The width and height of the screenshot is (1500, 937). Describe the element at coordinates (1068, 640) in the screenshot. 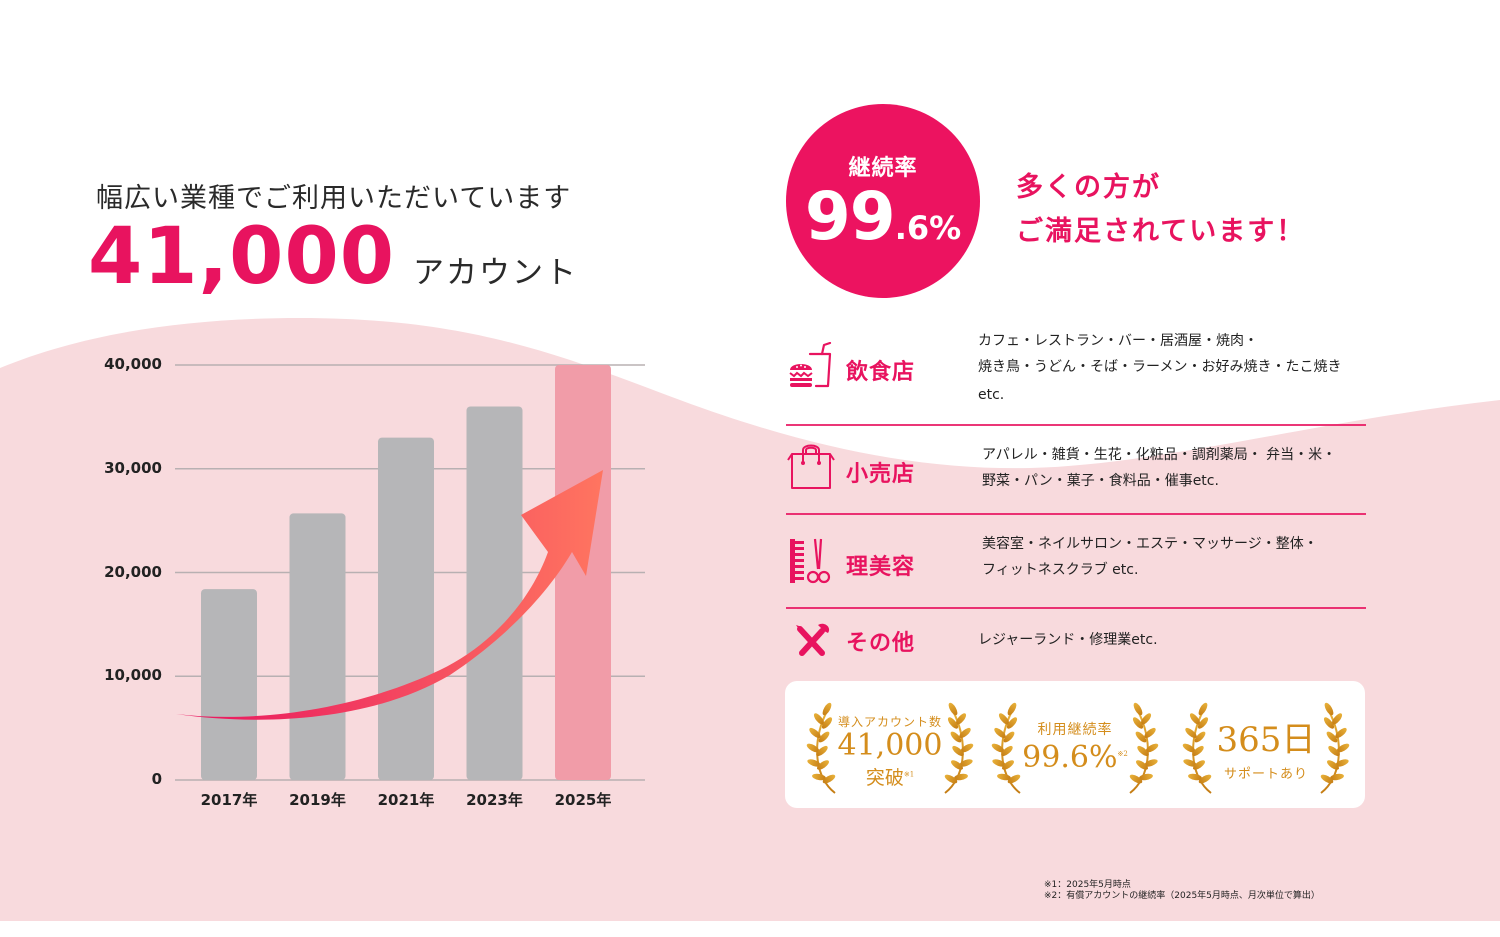

I see `desc-line: レジャーランド・修理業etc.` at that location.